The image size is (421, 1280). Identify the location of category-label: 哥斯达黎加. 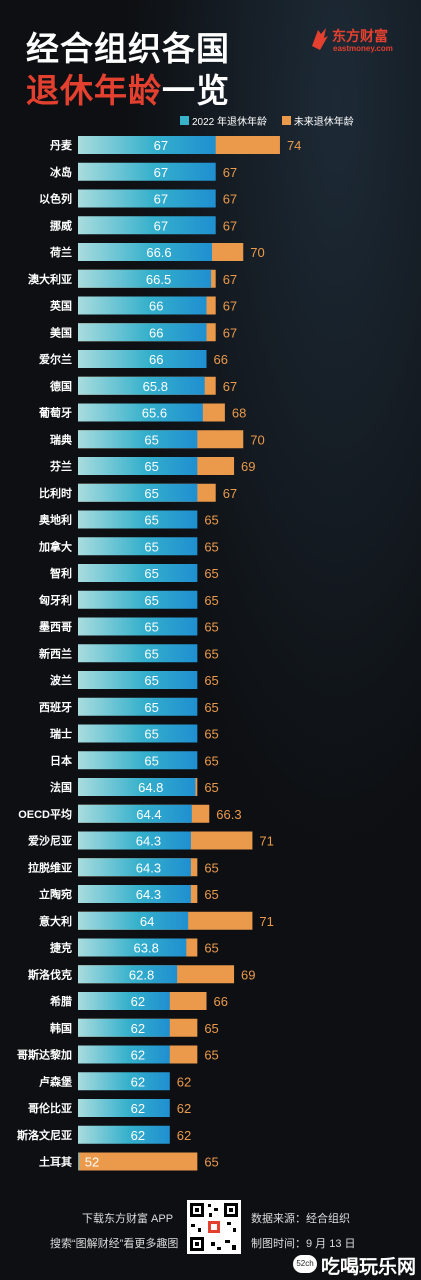
(44, 1055).